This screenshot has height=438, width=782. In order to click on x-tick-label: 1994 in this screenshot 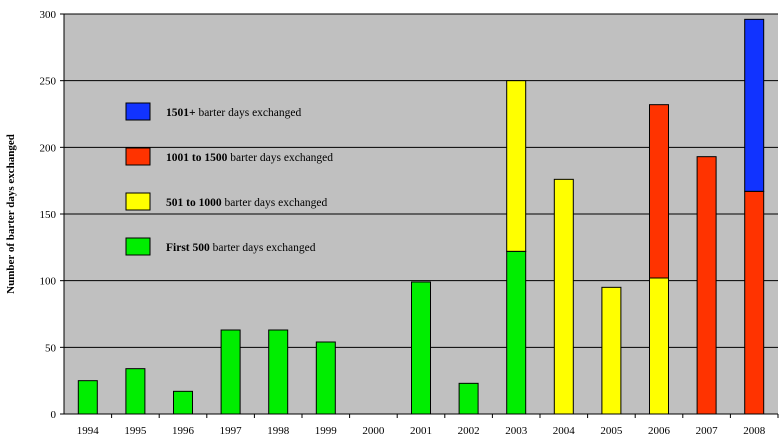, I will do `click(88, 431)`.